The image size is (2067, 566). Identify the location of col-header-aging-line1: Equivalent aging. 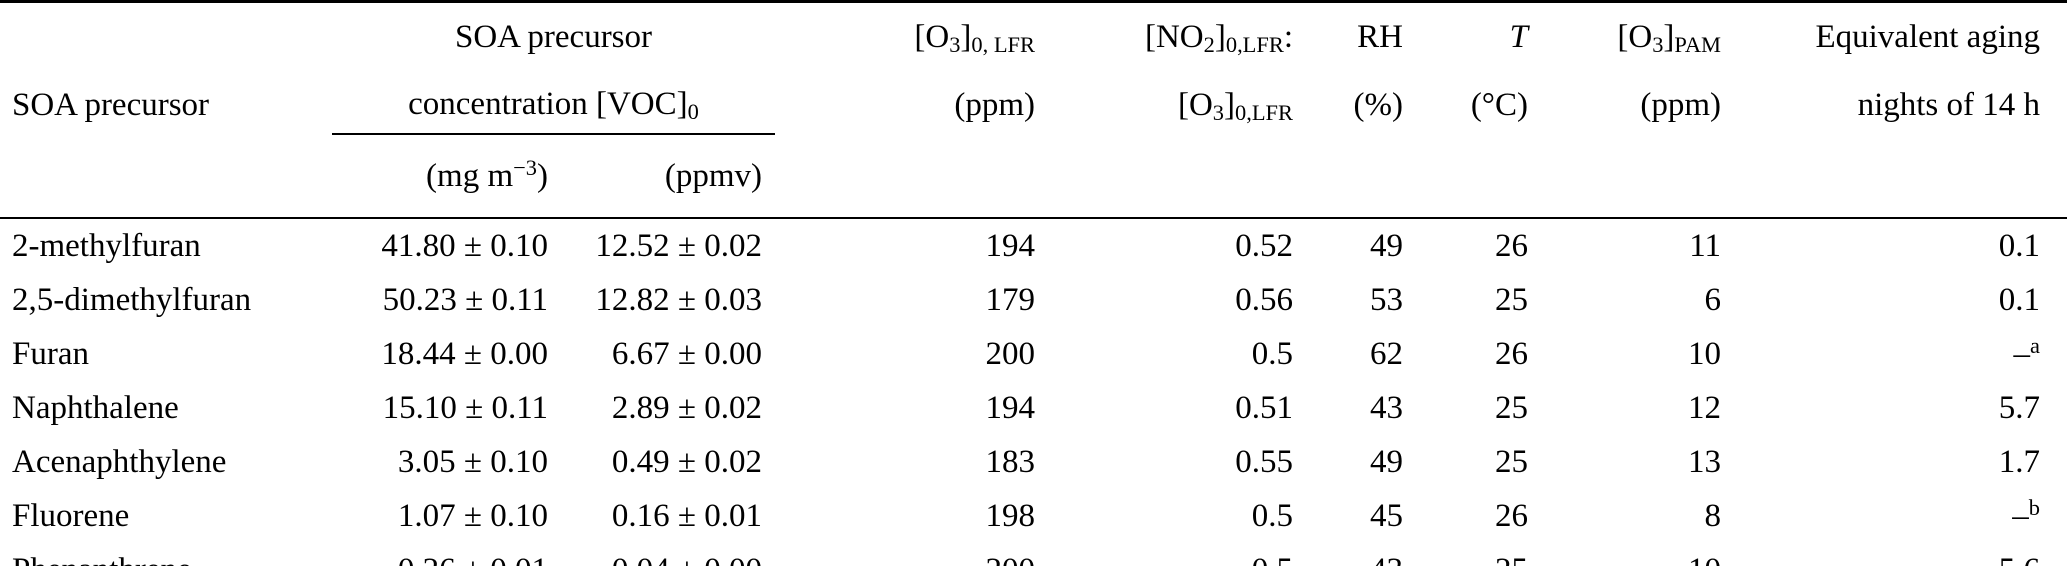
(1927, 37).